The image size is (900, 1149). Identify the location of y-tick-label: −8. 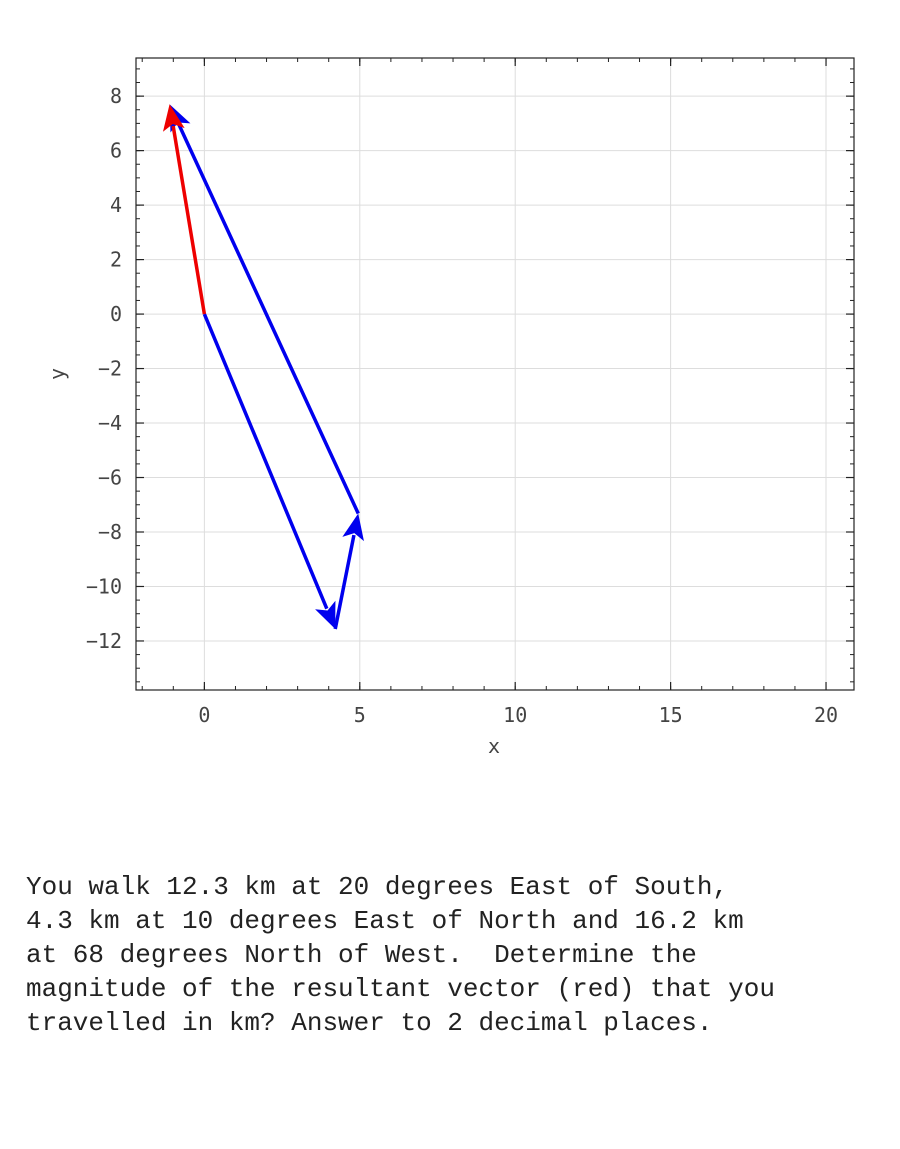
(110, 532).